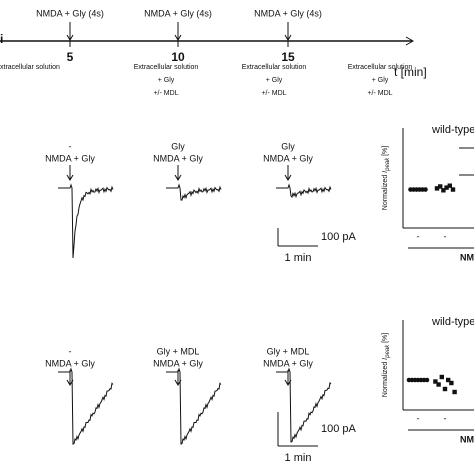 Image resolution: width=474 pixels, height=474 pixels. What do you see at coordinates (288, 57) in the screenshot?
I see `time-label: 15` at bounding box center [288, 57].